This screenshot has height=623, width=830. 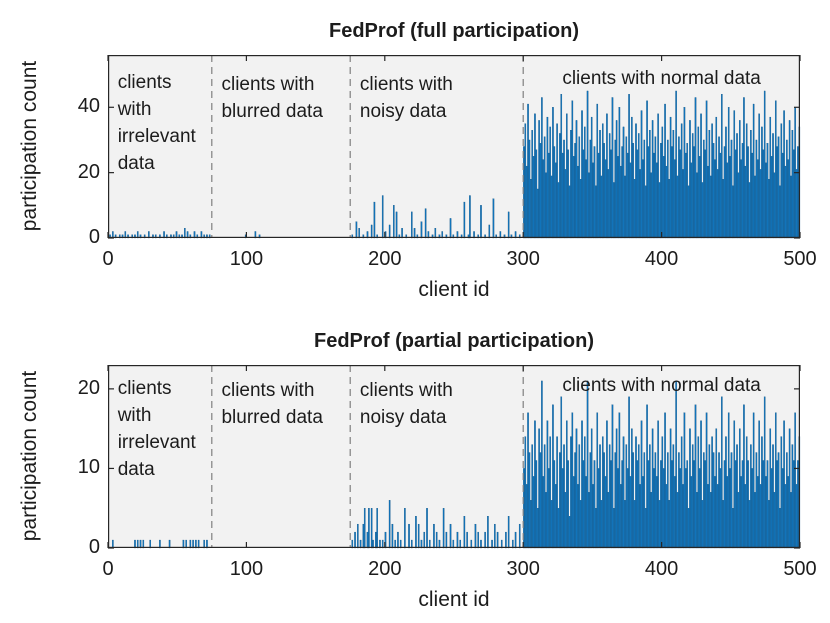 What do you see at coordinates (385, 259) in the screenshot?
I see `x-tick-label: 200` at bounding box center [385, 259].